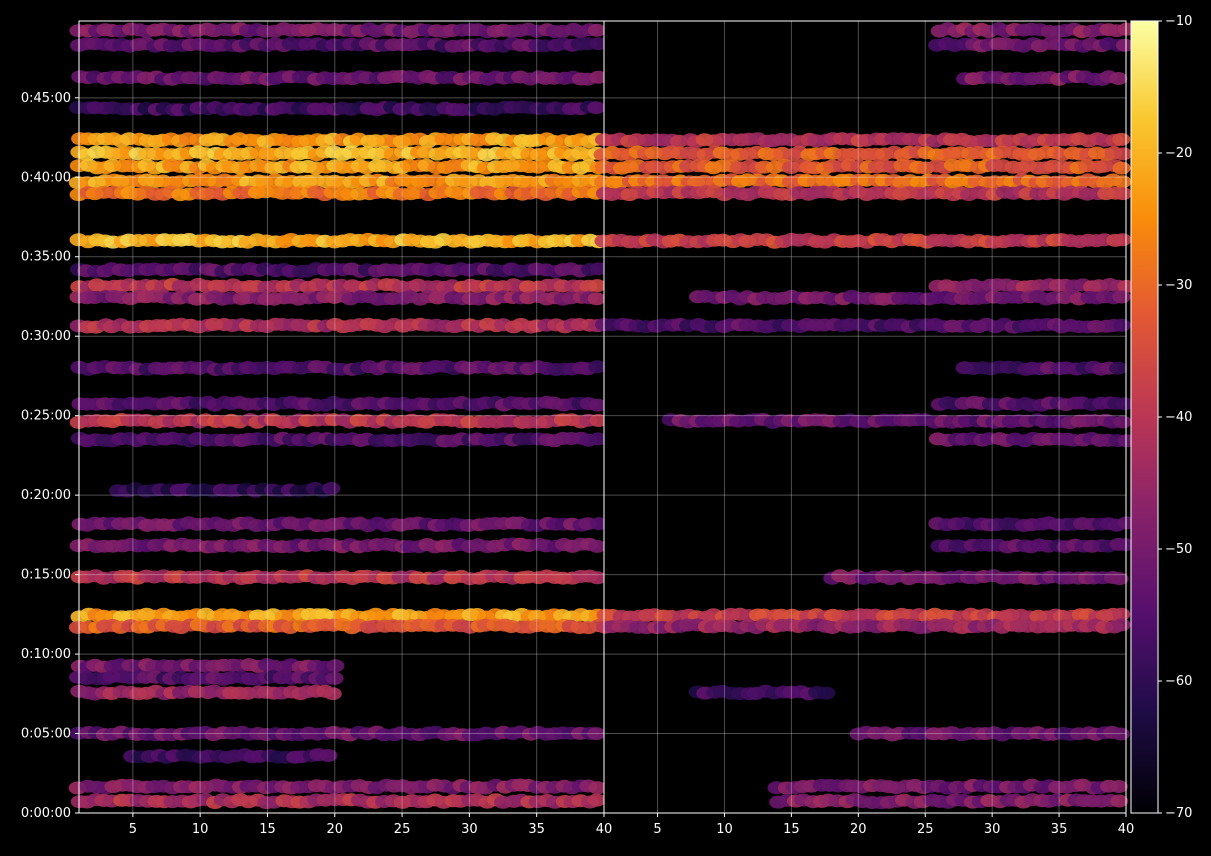 The image size is (1211, 856). What do you see at coordinates (46, 734) in the screenshot?
I see `y-tick-label: 0:05:00` at bounding box center [46, 734].